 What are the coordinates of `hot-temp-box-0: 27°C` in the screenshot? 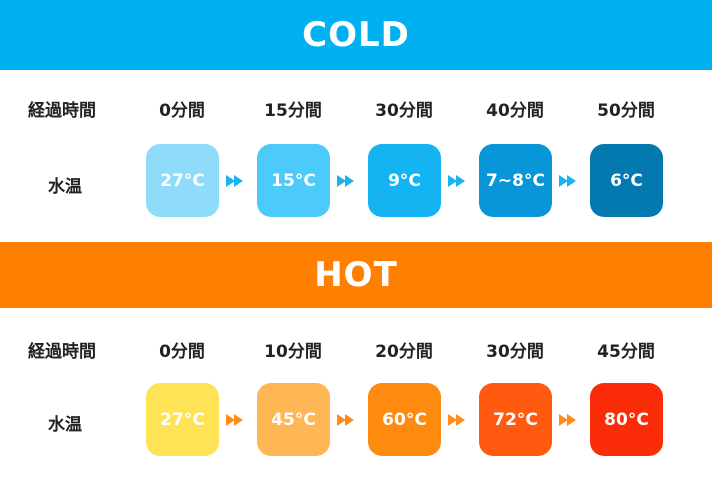 It's located at (182, 419).